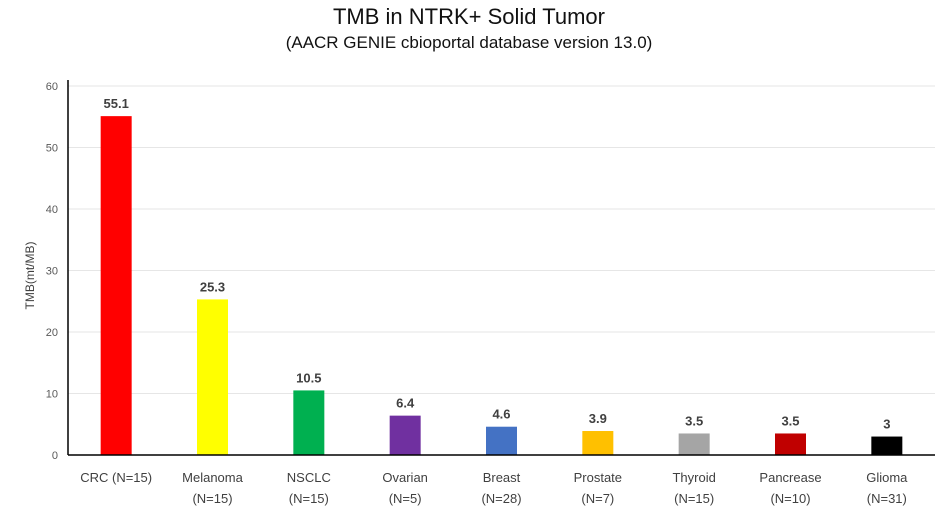 Image resolution: width=938 pixels, height=511 pixels. Describe the element at coordinates (887, 488) in the screenshot. I see `x-category-label: Glioma (N=31)` at that location.